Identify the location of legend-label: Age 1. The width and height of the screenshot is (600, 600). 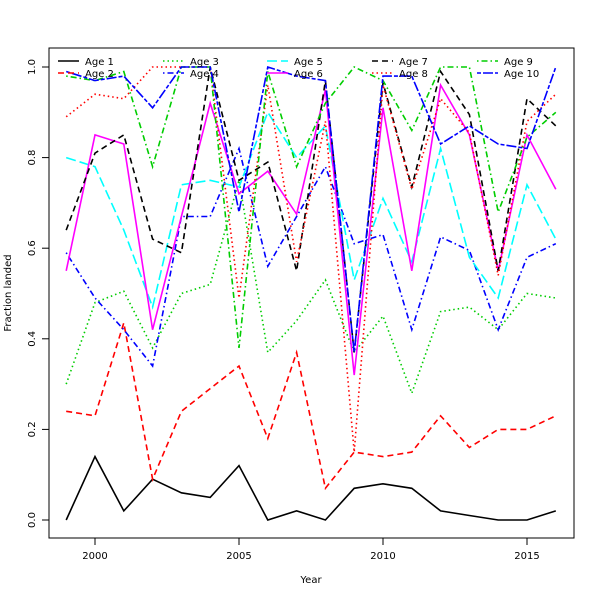
(99, 62).